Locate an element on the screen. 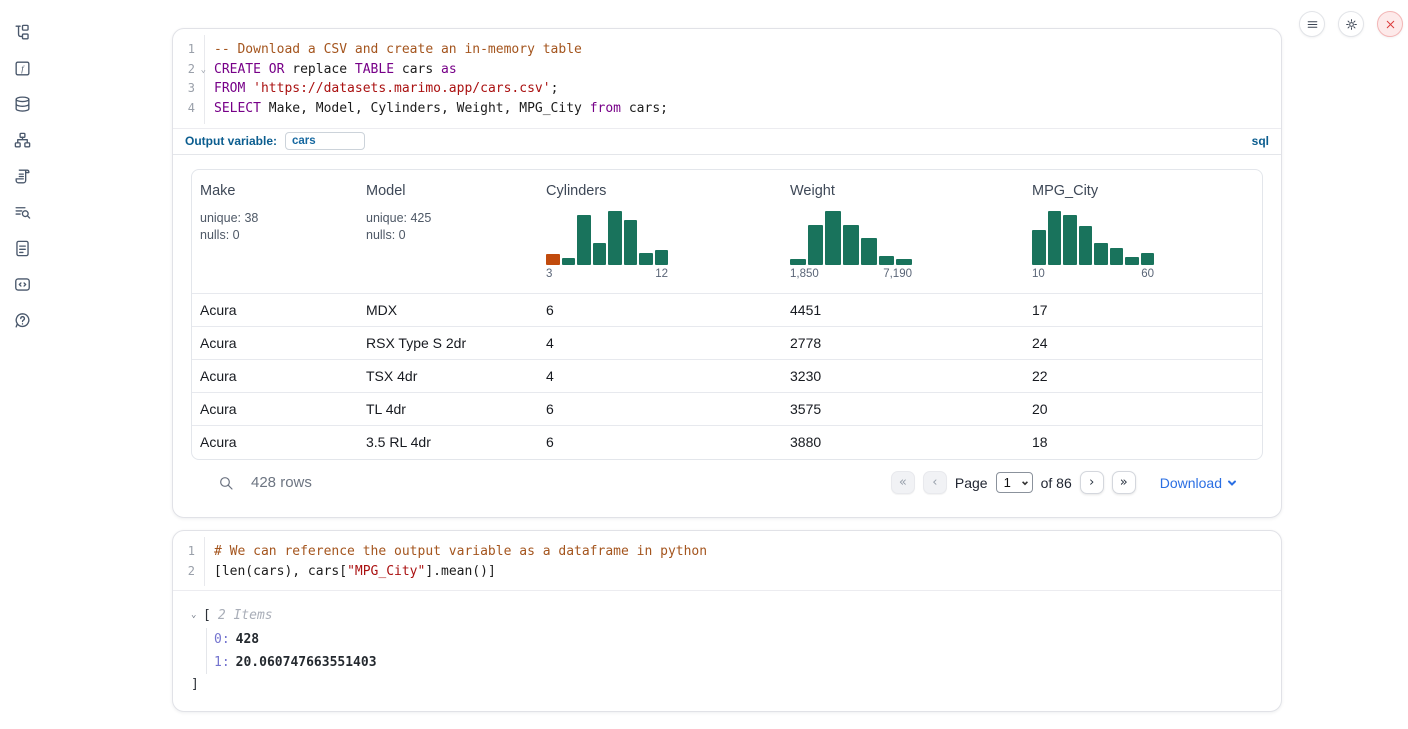  page-select: 1 is located at coordinates (1014, 483).